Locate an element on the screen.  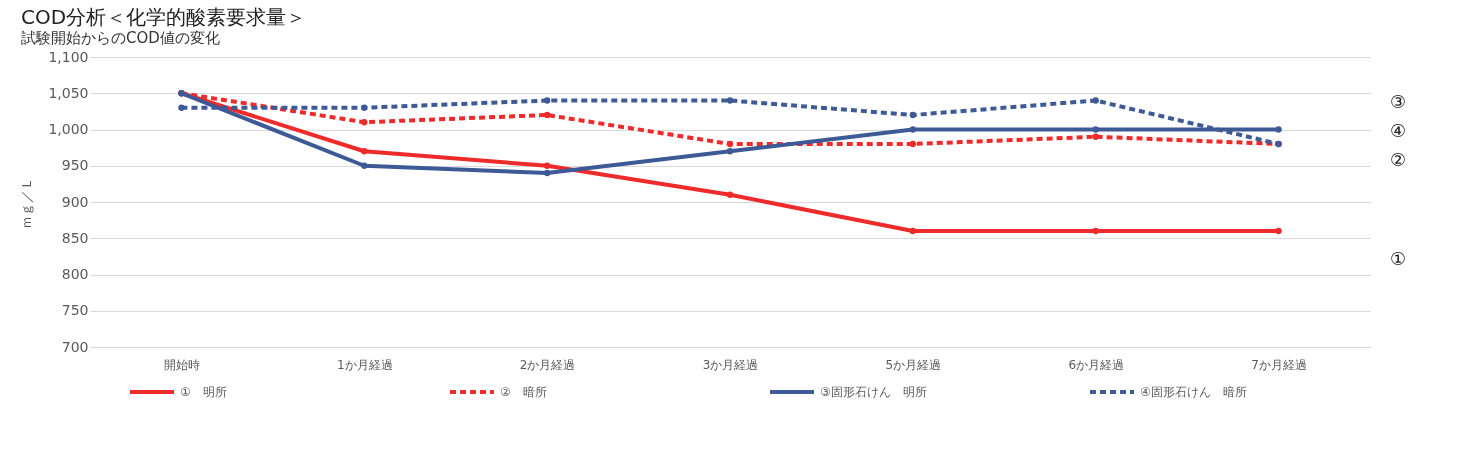
legend-label: ④固形石けん 暗所 is located at coordinates (1193, 392).